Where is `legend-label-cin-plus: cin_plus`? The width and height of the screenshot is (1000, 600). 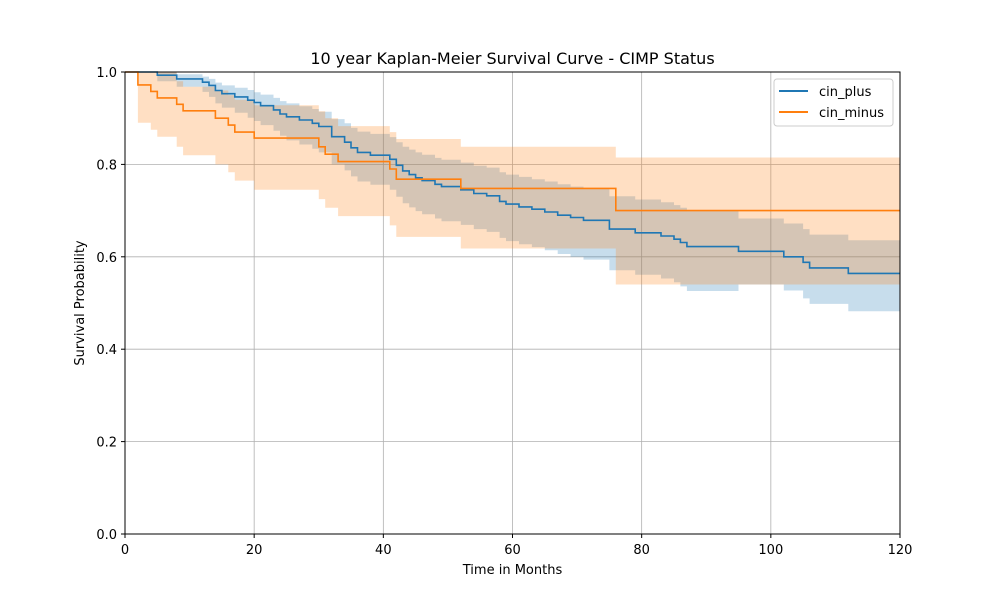
legend-label-cin-plus: cin_plus is located at coordinates (845, 92).